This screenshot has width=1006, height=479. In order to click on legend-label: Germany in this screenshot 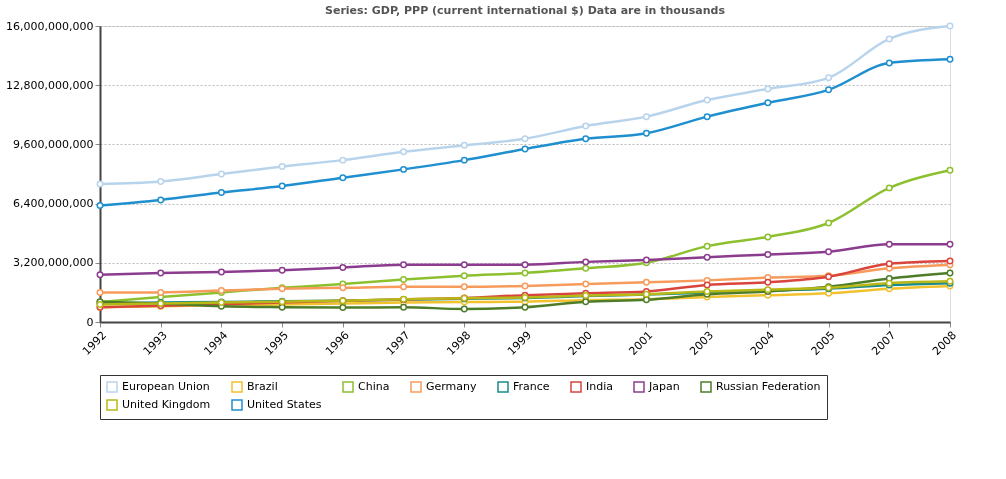, I will do `click(452, 386)`.